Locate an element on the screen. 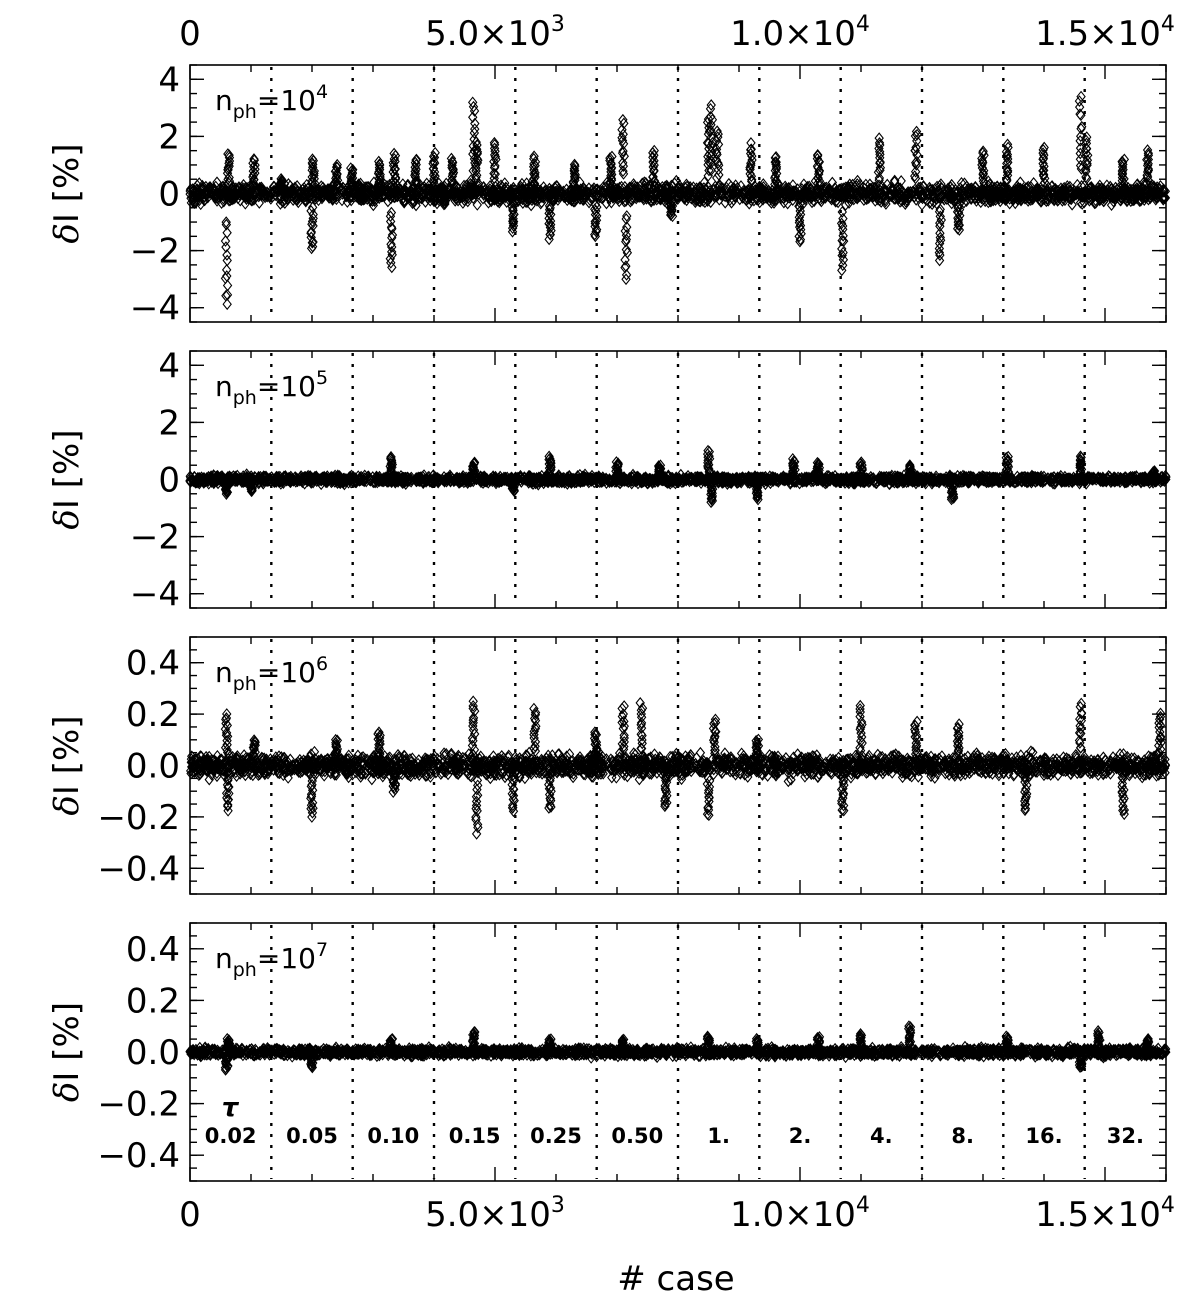  y-tick-label: −2 is located at coordinates (155, 252).